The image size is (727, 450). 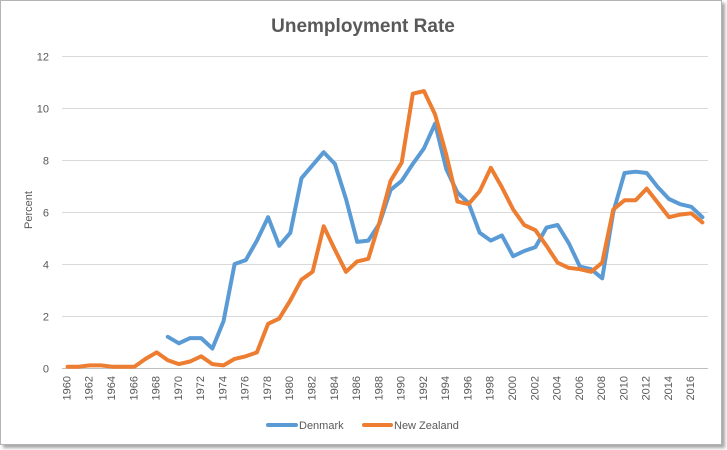 What do you see at coordinates (357, 388) in the screenshot?
I see `x-tick-label: 1986` at bounding box center [357, 388].